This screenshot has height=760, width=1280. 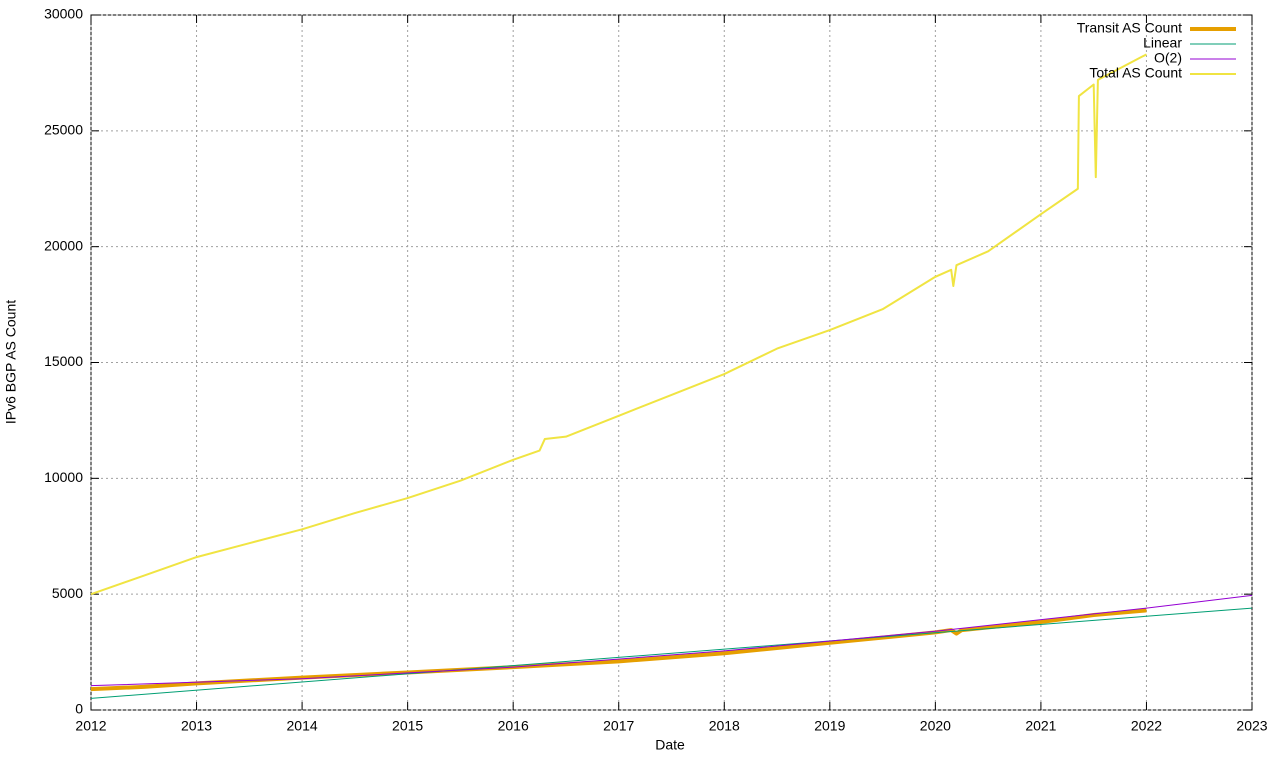 I want to click on legend-label: Total AS Count, so click(x=1135, y=73).